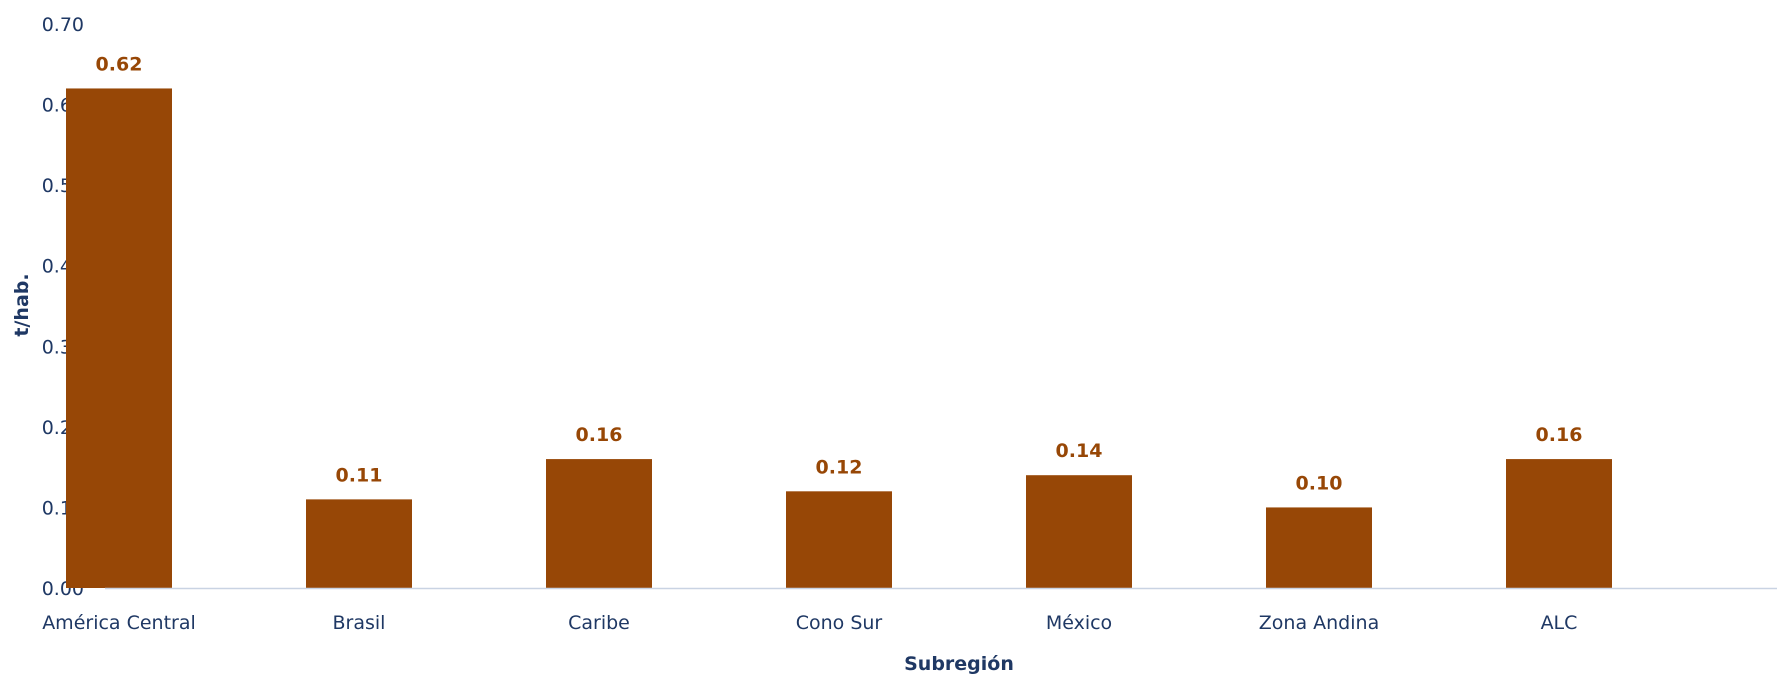 The width and height of the screenshot is (1777, 677). I want to click on data-label: 0.11, so click(359, 475).